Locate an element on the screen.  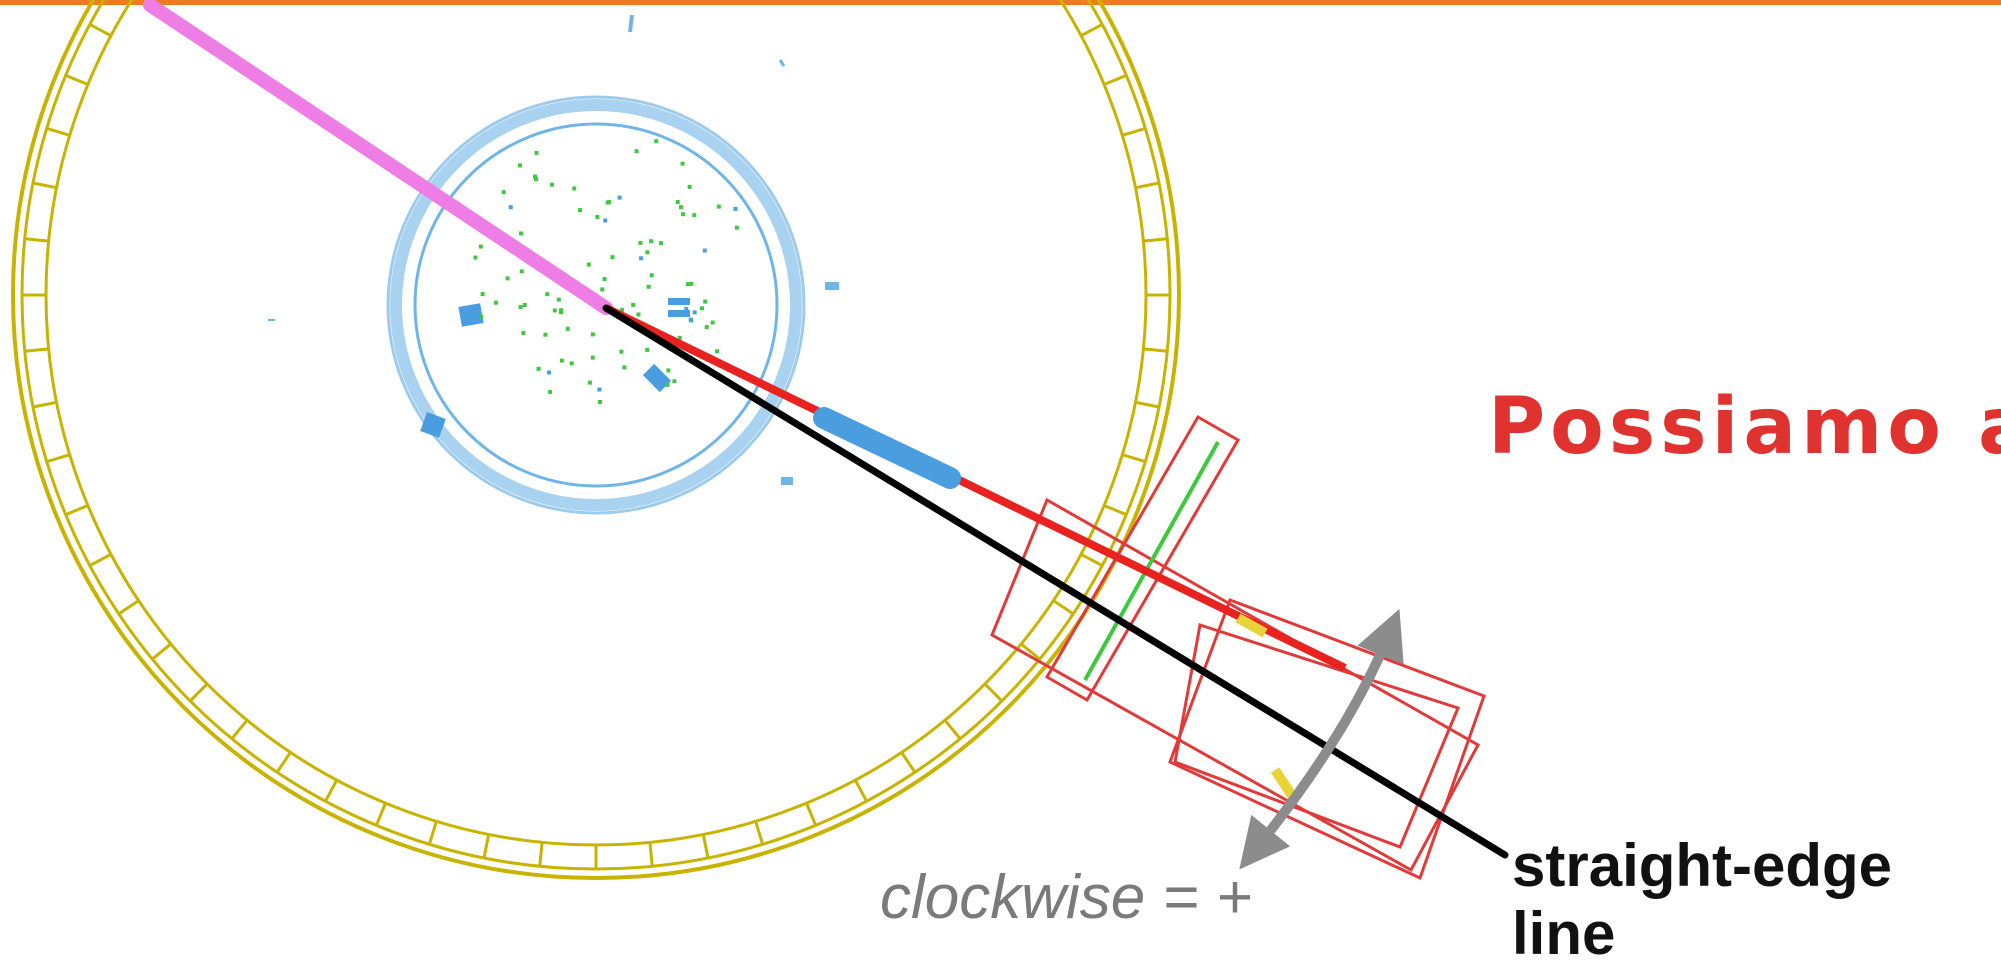
muon-chambers is located at coordinates (1238, 647).